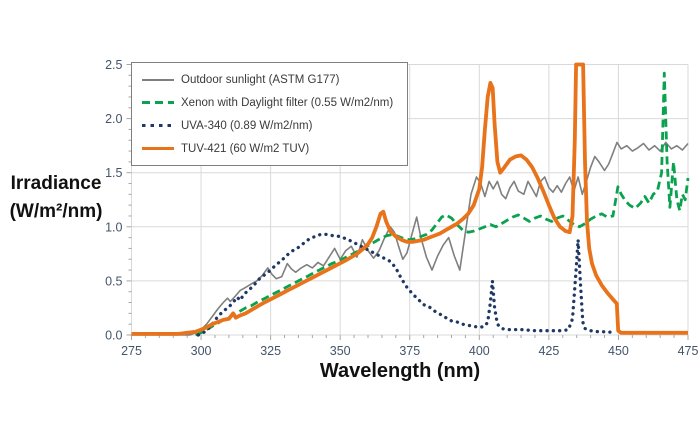 The height and width of the screenshot is (440, 700). What do you see at coordinates (270, 351) in the screenshot?
I see `x-tick-label: 325` at bounding box center [270, 351].